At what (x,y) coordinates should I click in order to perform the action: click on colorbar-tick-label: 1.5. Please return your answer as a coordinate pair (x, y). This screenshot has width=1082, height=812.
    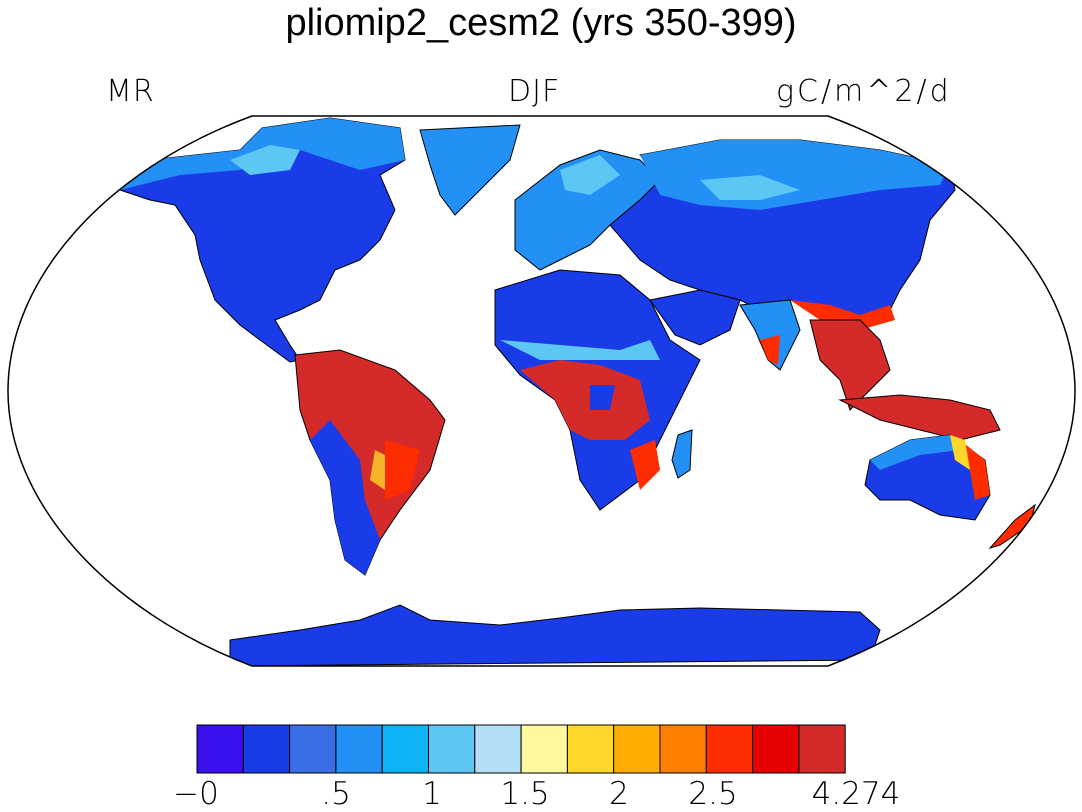
    Looking at the image, I should click on (525, 794).